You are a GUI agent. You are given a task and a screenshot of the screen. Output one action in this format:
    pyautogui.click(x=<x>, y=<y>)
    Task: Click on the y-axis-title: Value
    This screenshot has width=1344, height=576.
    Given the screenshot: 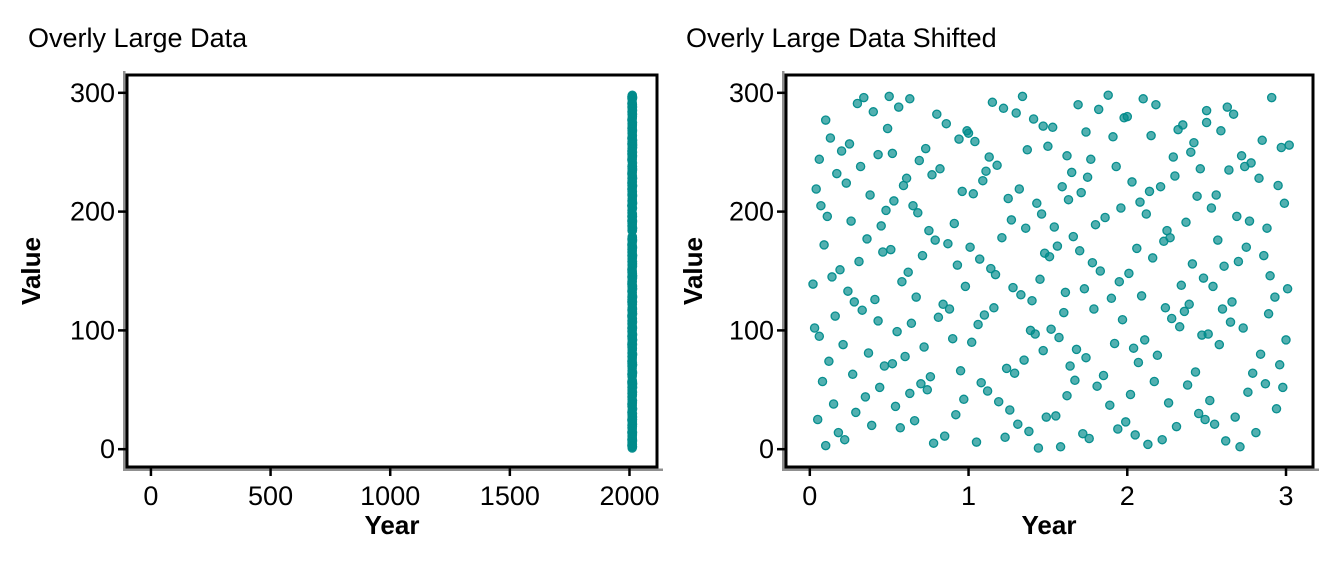 What is the action you would take?
    pyautogui.click(x=693, y=271)
    